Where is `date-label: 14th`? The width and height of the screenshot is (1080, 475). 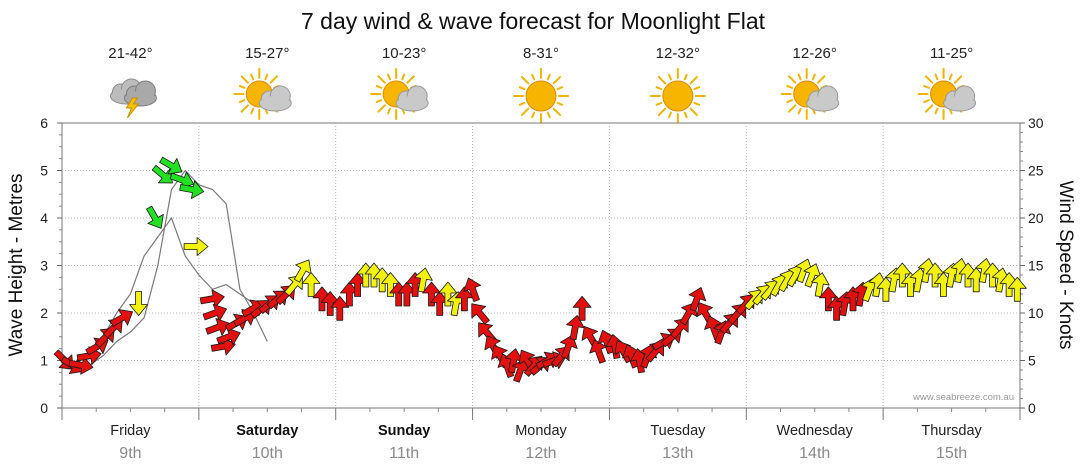 date-label: 14th is located at coordinates (814, 453).